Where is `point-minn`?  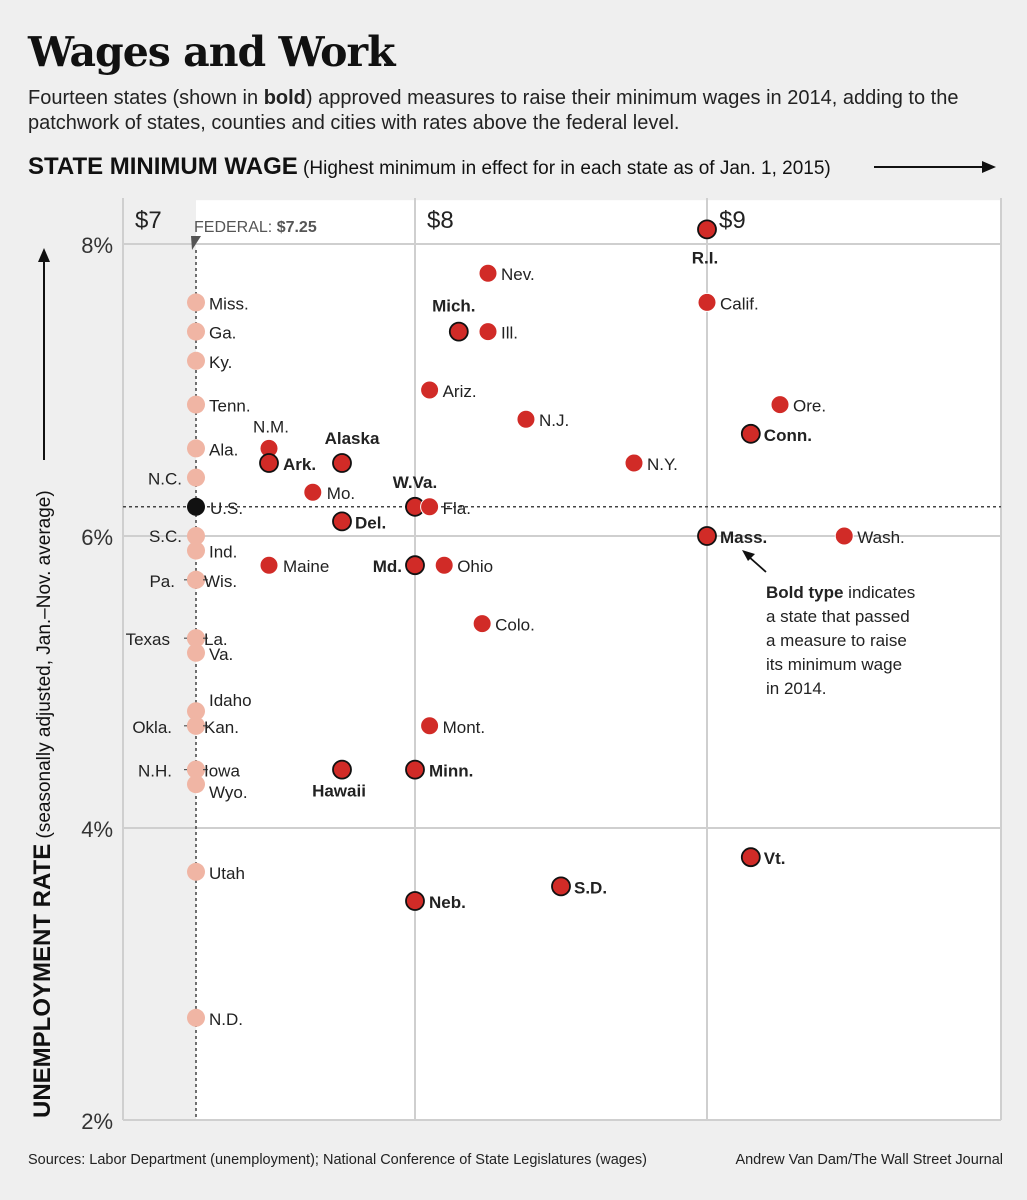 point-minn is located at coordinates (415, 769).